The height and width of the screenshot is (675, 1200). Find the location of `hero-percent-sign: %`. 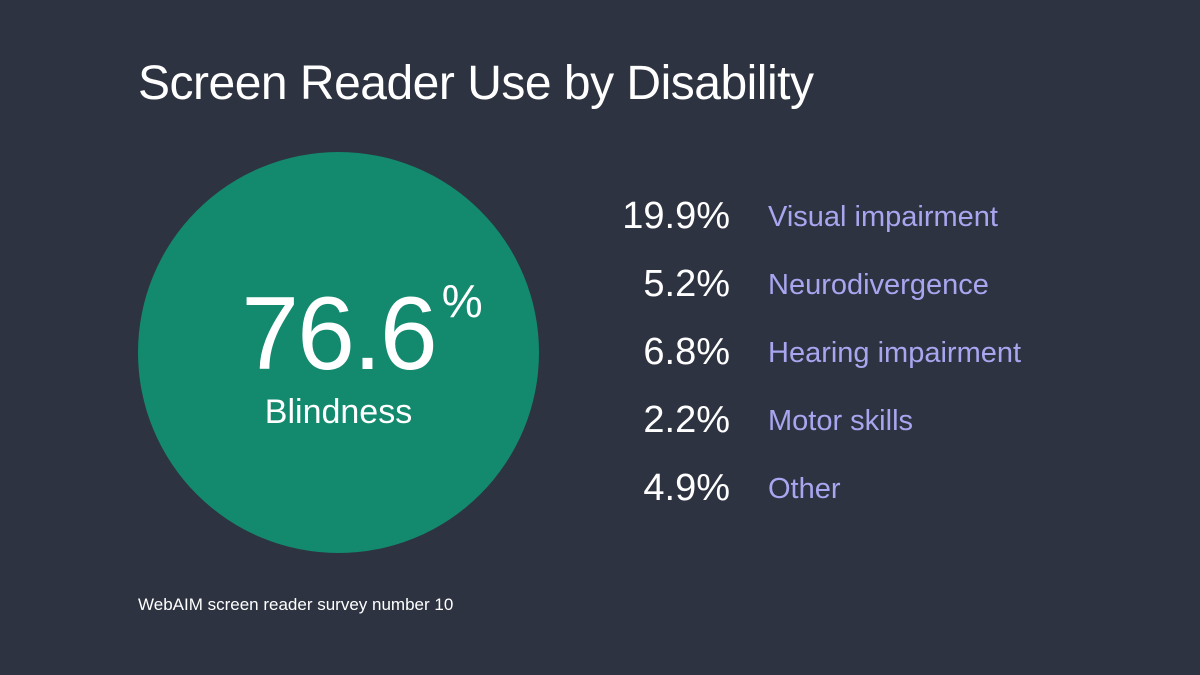

hero-percent-sign: % is located at coordinates (462, 301).